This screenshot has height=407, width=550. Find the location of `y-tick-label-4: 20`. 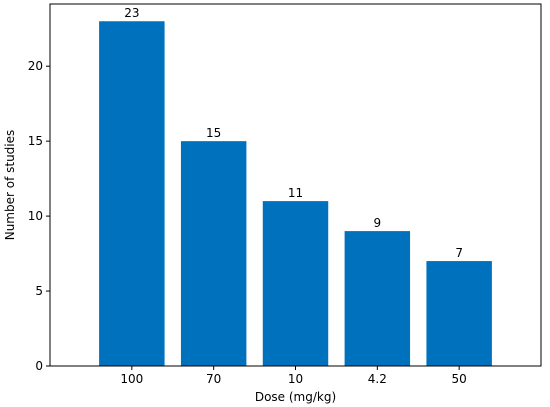

y-tick-label-4: 20 is located at coordinates (35, 66).